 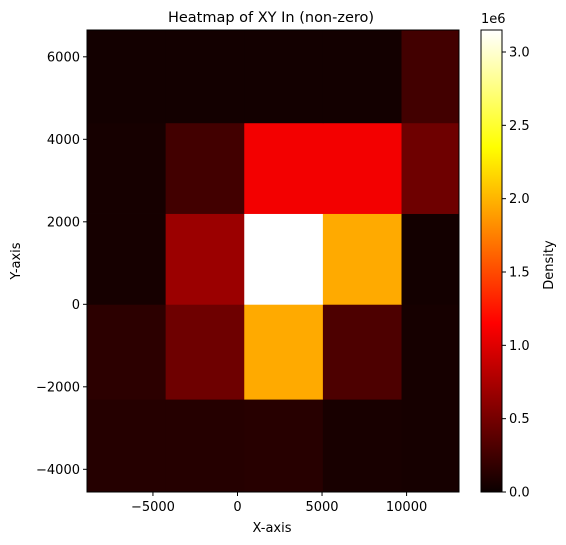 I want to click on x-tick-label: 10000, so click(x=406, y=507).